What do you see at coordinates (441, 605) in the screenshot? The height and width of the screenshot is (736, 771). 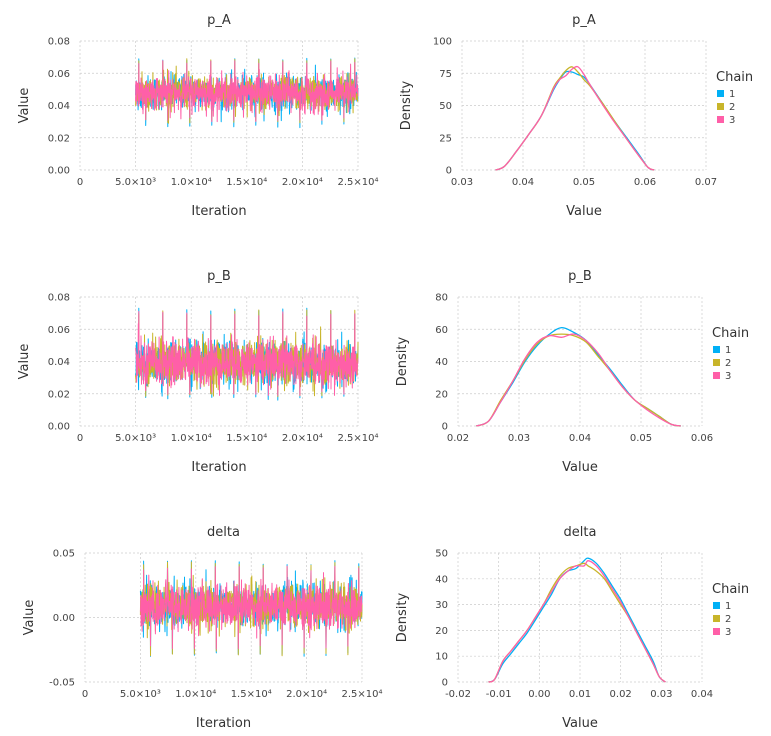 I see `y-tick-label: 30` at bounding box center [441, 605].